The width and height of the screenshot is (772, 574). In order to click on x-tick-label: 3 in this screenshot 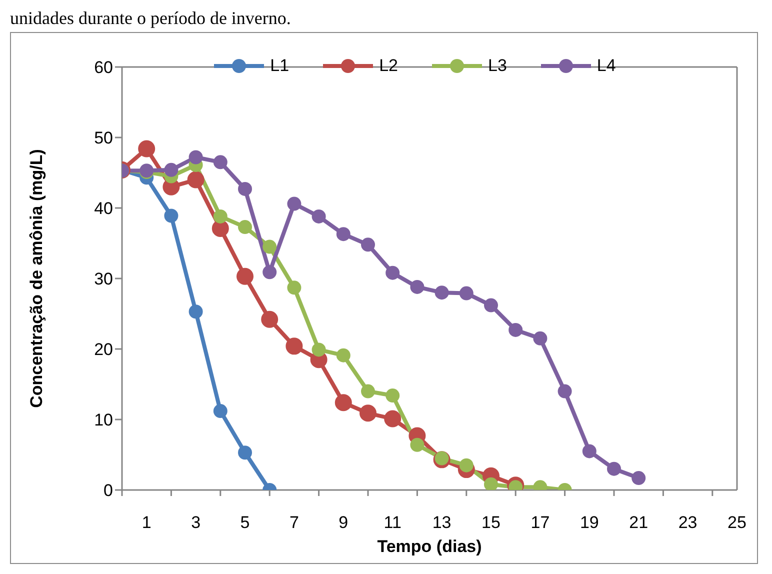, I will do `click(196, 522)`.